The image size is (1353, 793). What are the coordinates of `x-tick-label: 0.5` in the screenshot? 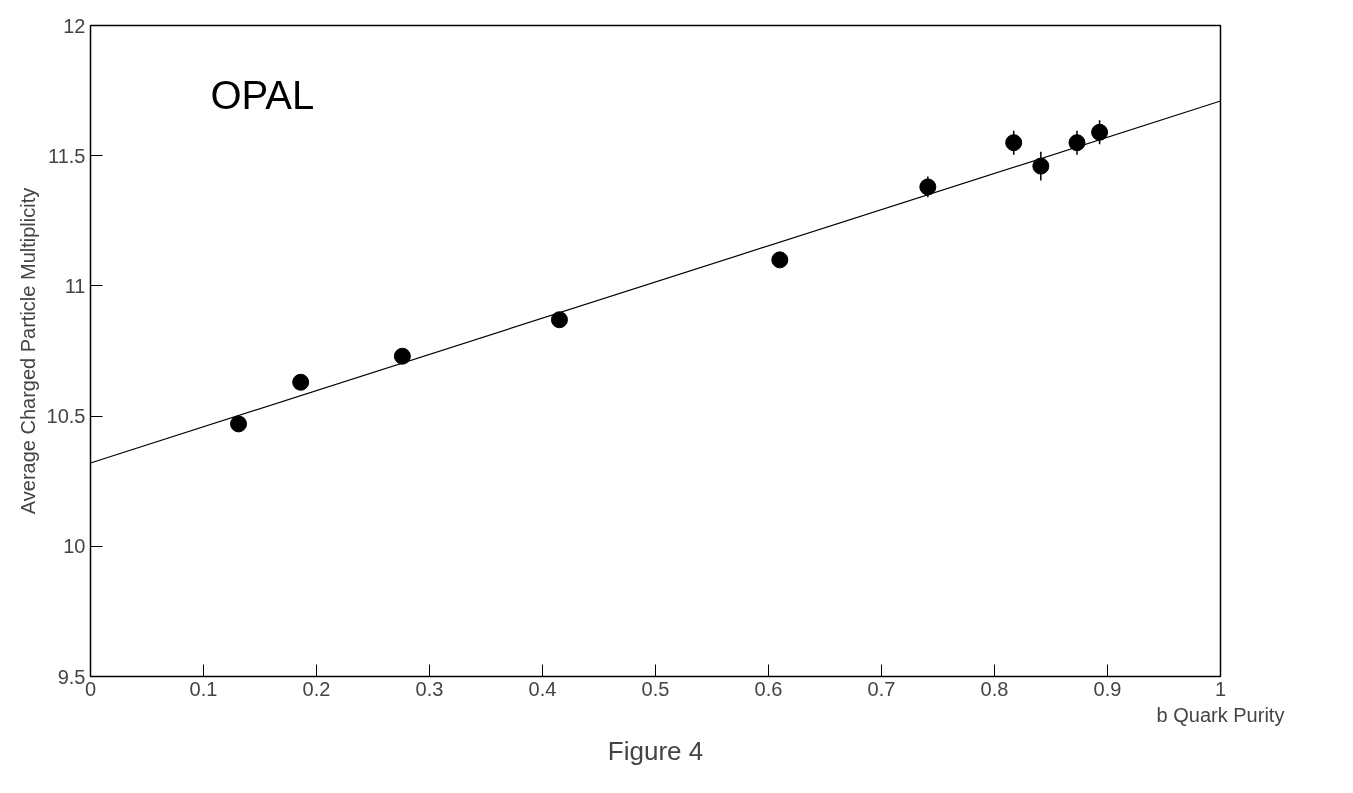 It's located at (655, 688).